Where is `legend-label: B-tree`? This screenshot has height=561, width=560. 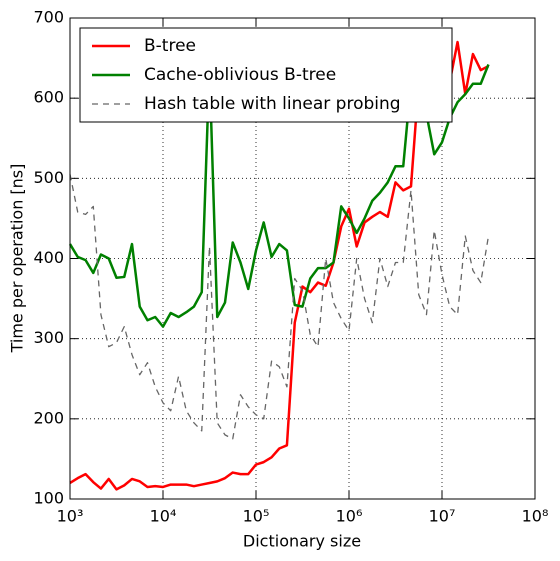 legend-label: B-tree is located at coordinates (170, 46).